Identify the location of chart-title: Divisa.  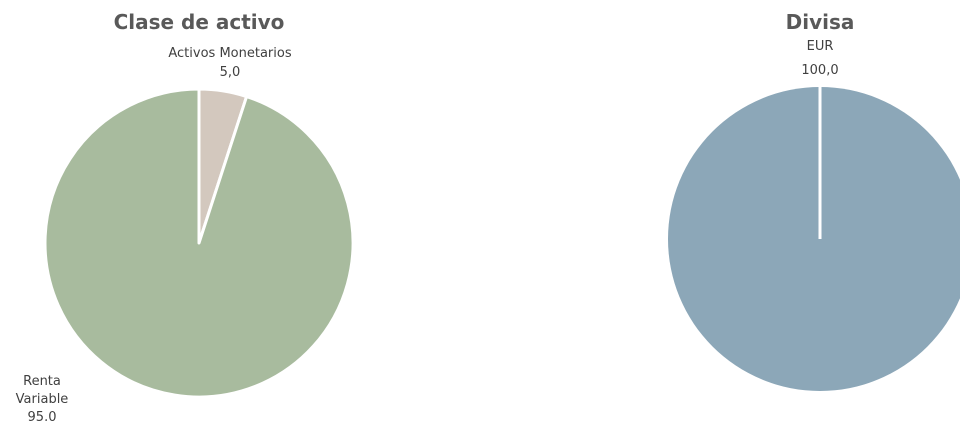
(820, 22).